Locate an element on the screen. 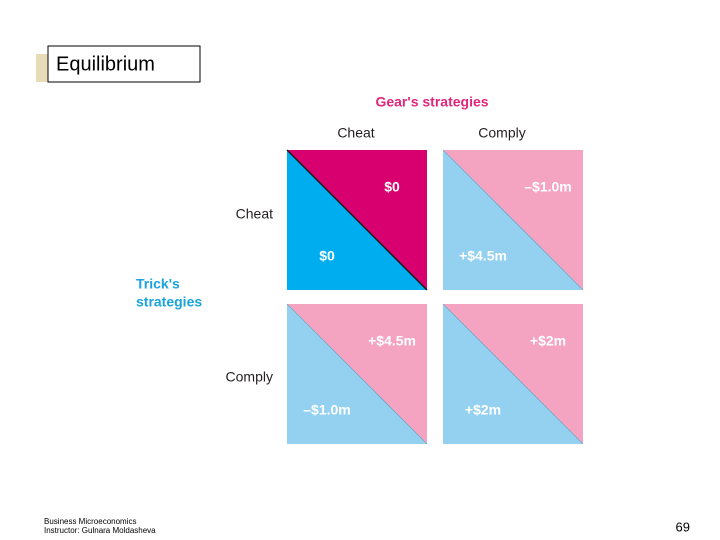 This screenshot has width=720, height=540. column-label: Comply is located at coordinates (501, 133).